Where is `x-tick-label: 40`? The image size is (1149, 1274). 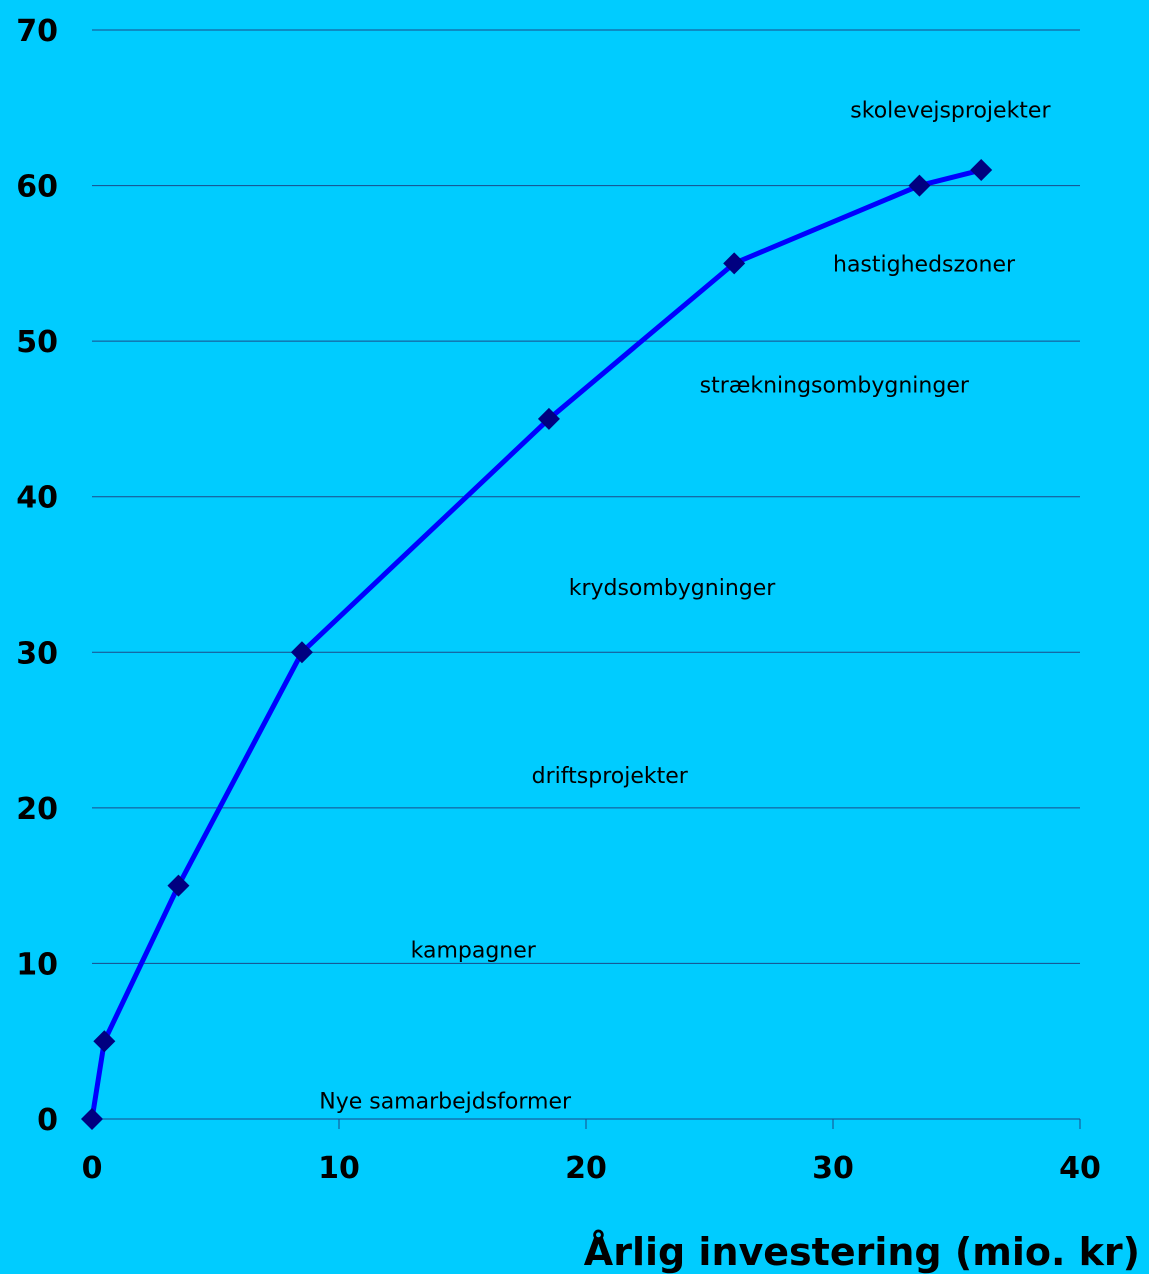
x-tick-label: 40 is located at coordinates (1080, 1168).